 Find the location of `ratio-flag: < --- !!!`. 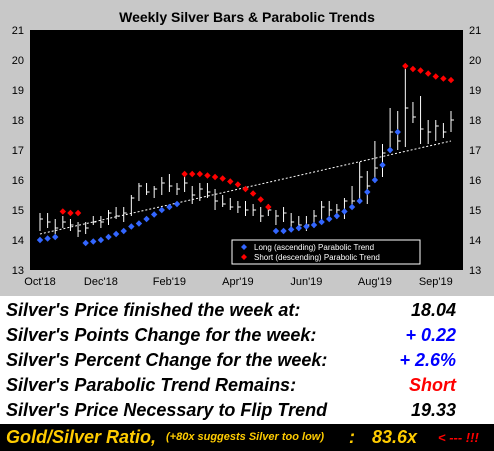

ratio-flag: < --- !!! is located at coordinates (458, 437).